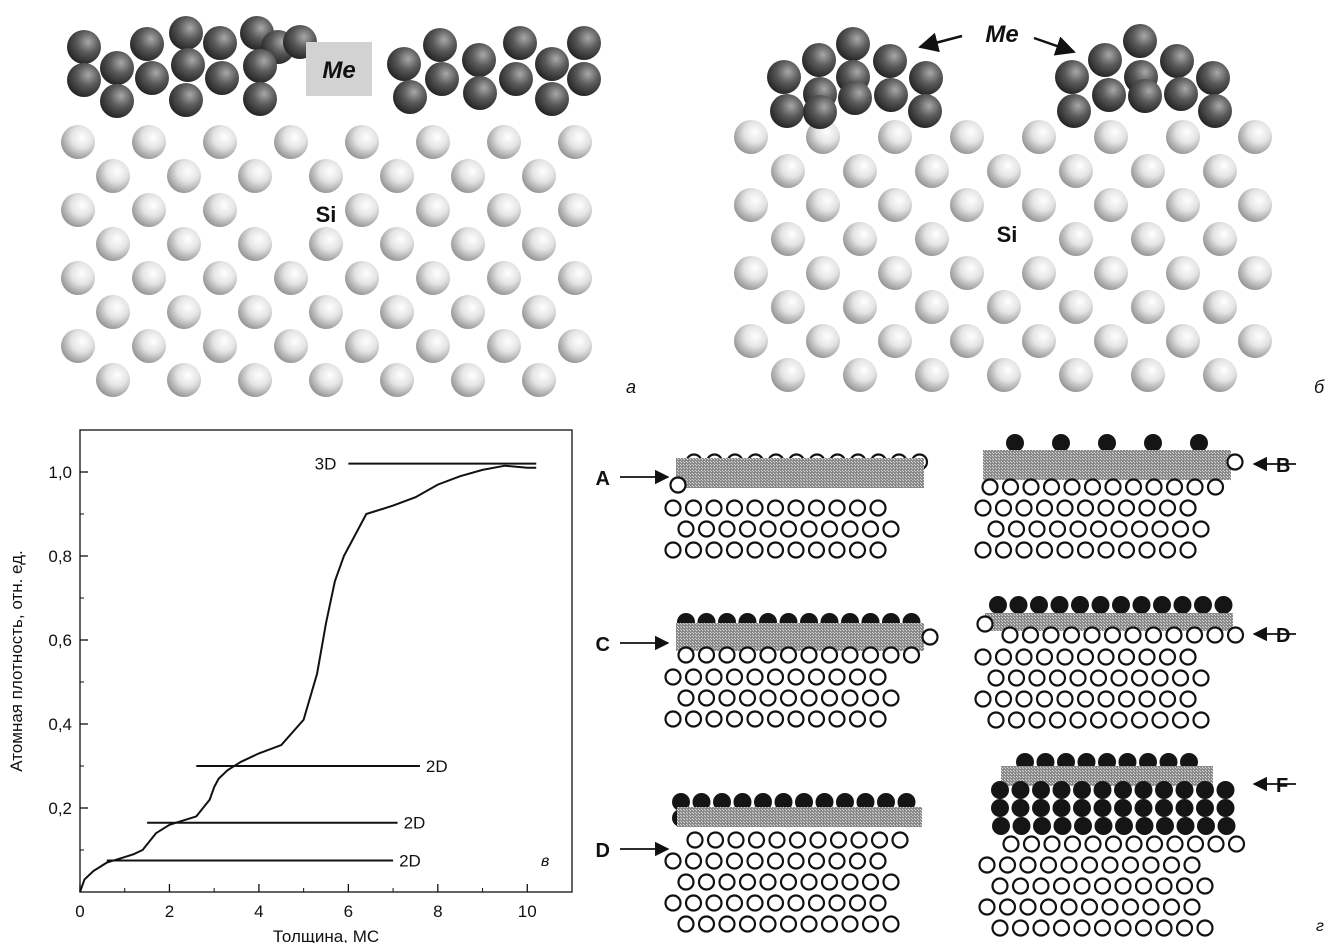  I want to click on interface-layer, so click(1107, 465).